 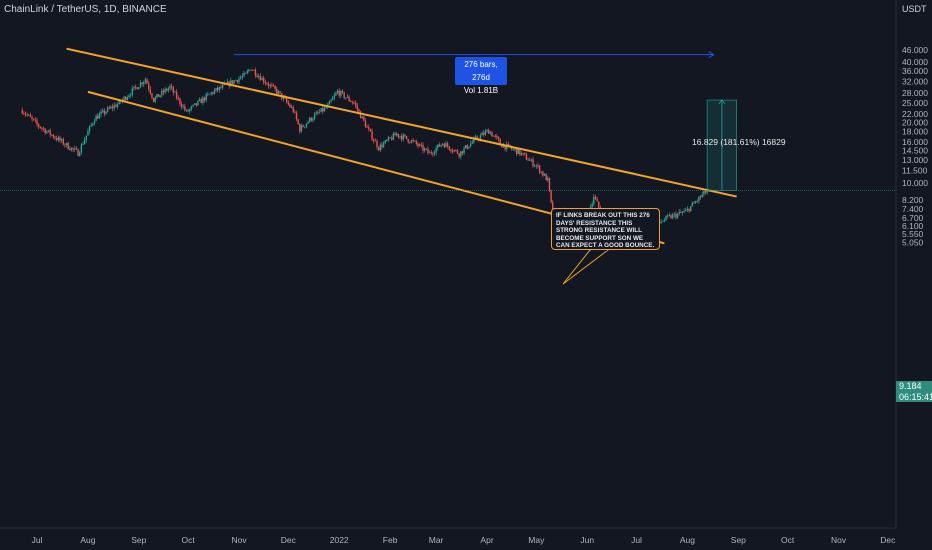 What do you see at coordinates (188, 540) in the screenshot?
I see `x-tick-label: Oct` at bounding box center [188, 540].